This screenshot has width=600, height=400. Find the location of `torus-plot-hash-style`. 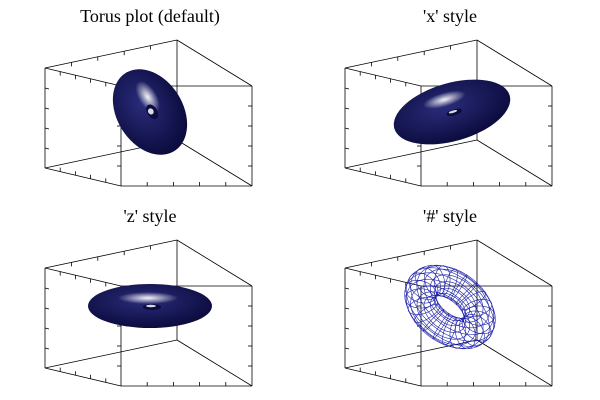

torus-plot-hash-style is located at coordinates (448, 313).